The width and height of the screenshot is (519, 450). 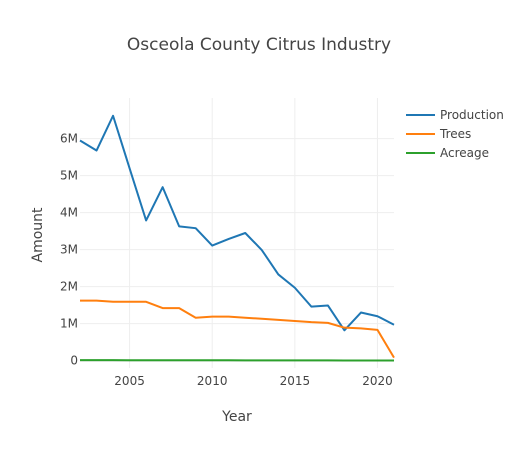 I want to click on y-tick-label: 0, so click(x=74, y=361).